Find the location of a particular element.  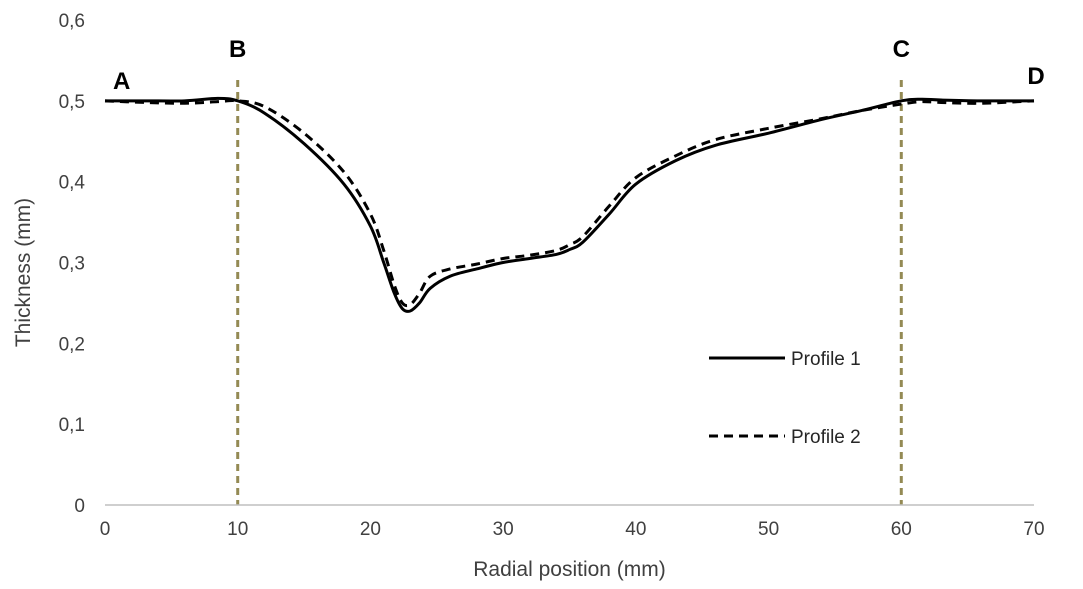

x-tick-label: 10 is located at coordinates (237, 529).